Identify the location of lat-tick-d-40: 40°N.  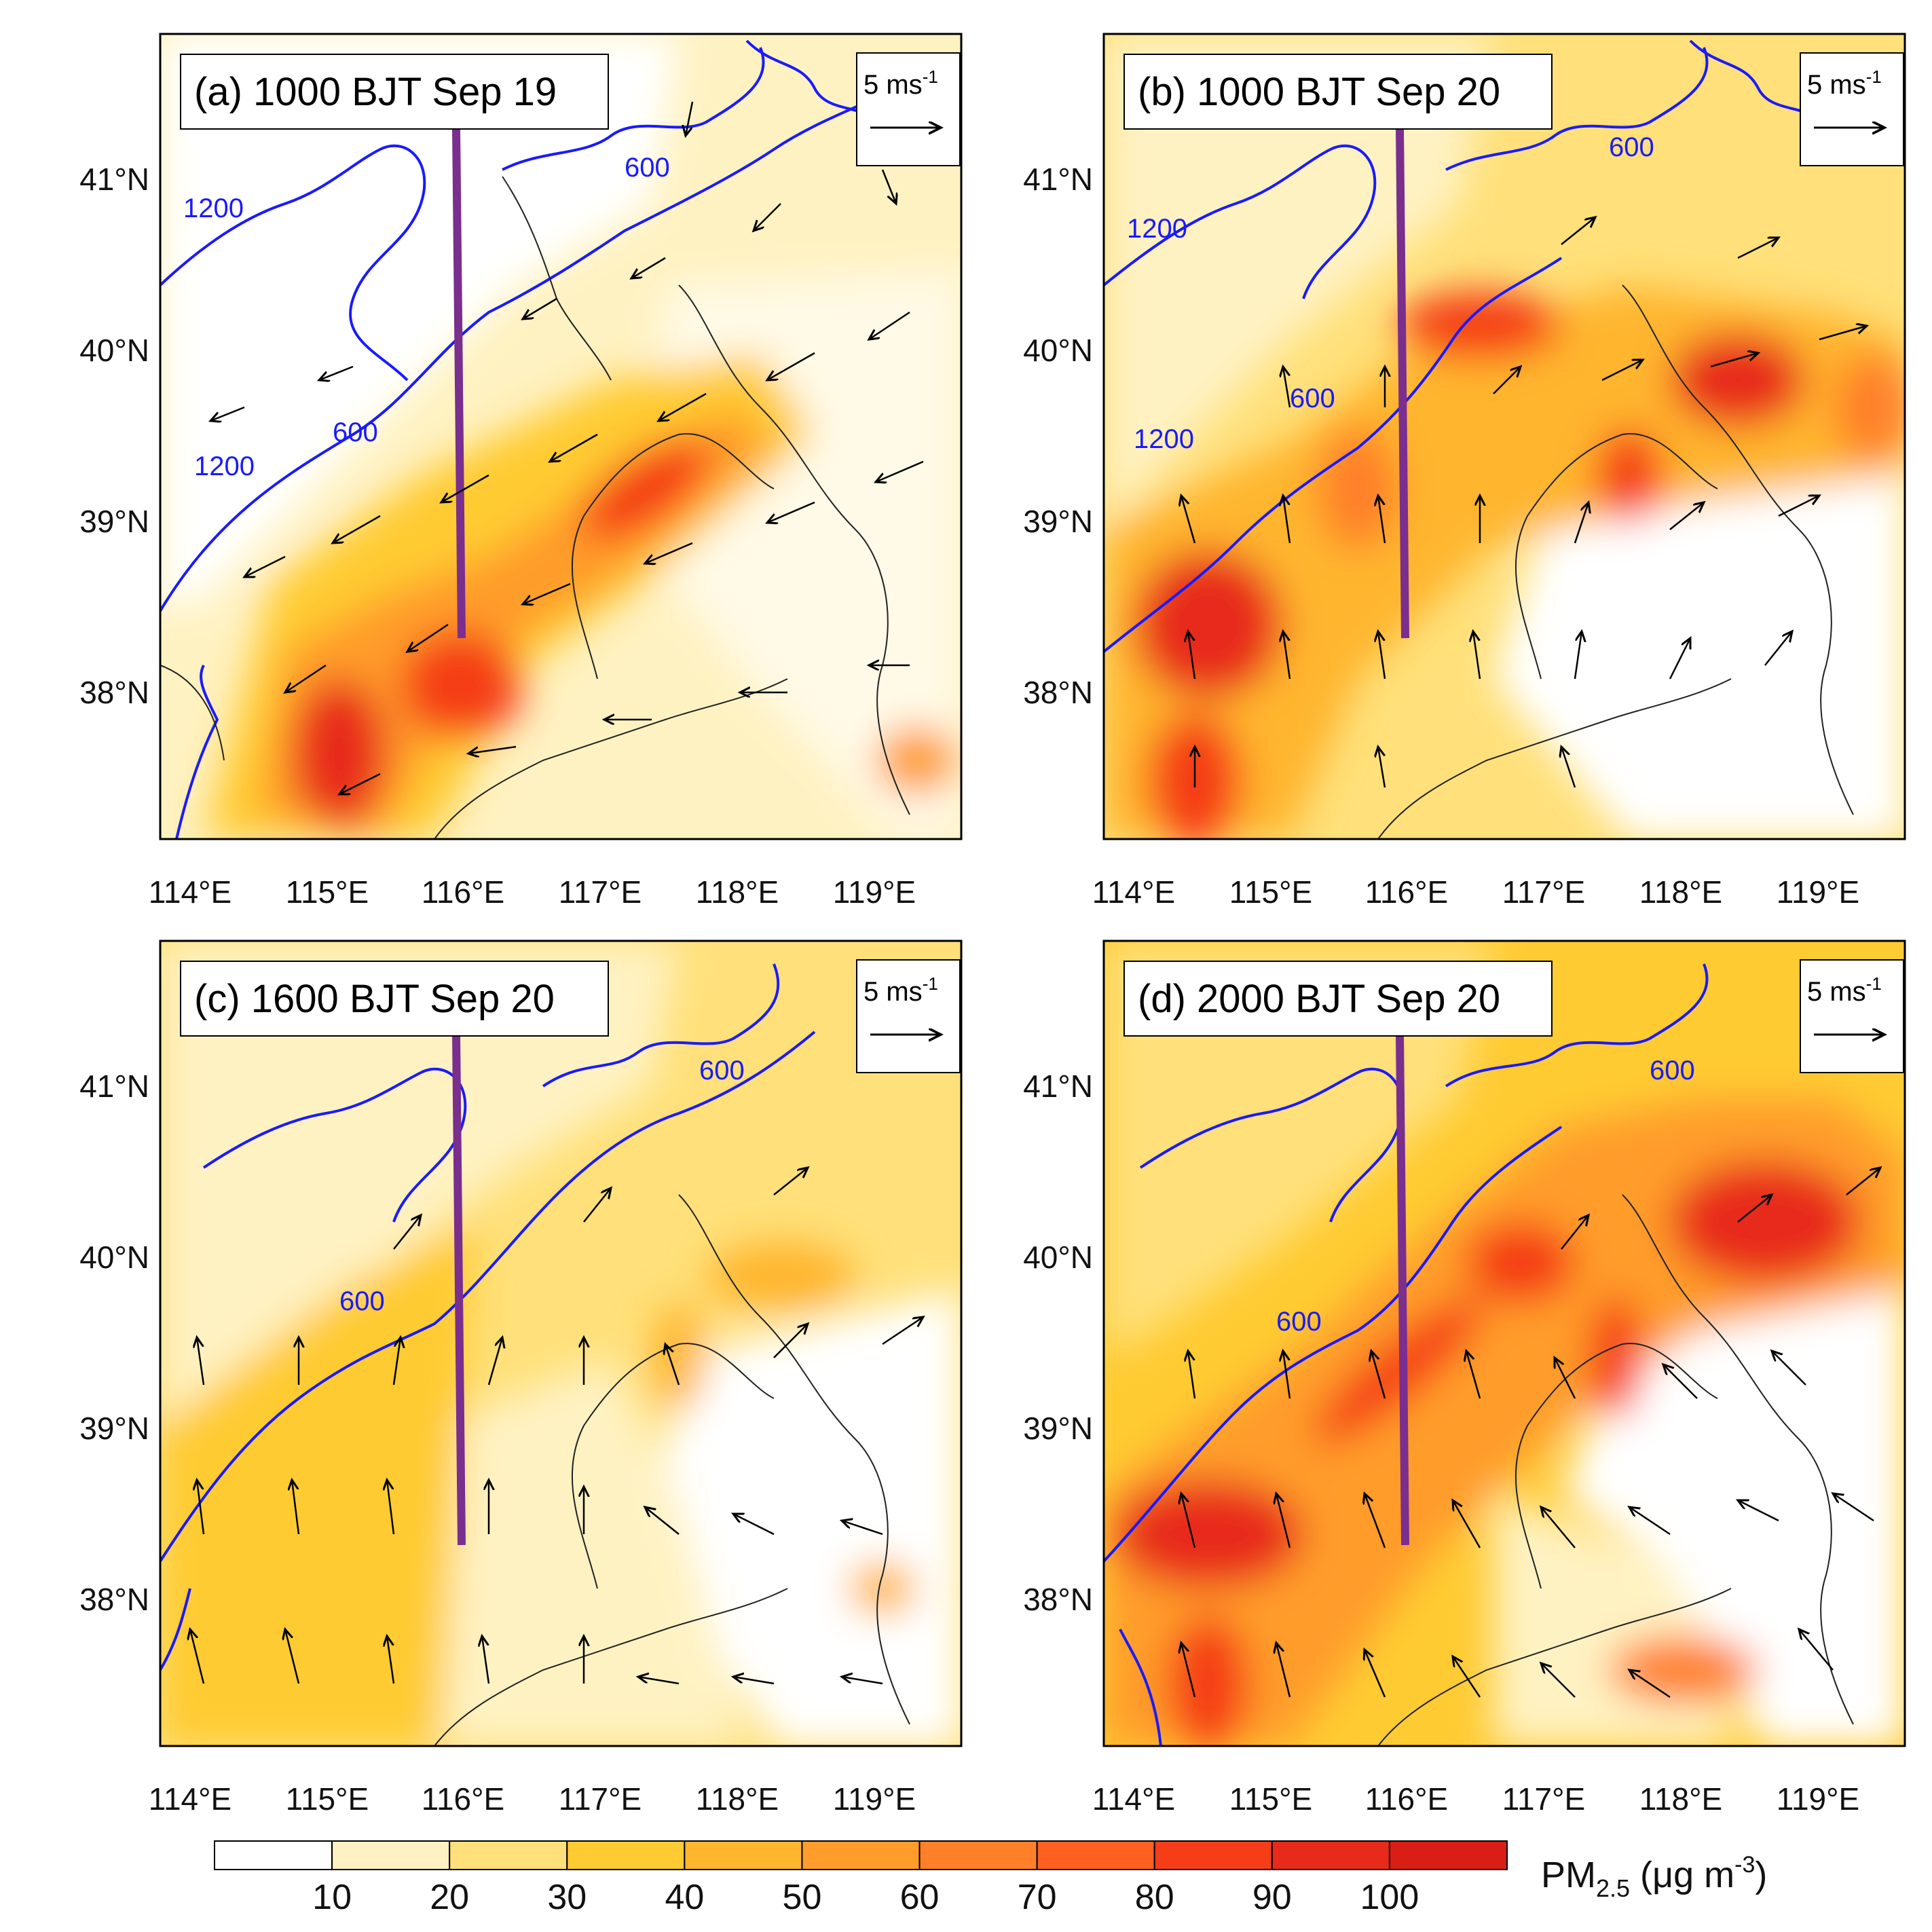
(1058, 1257).